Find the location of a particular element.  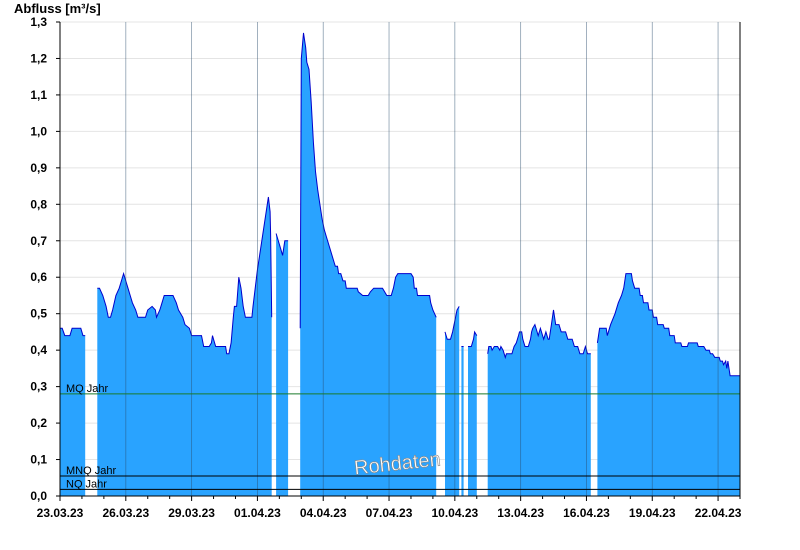

y-tick-label: 0,6 is located at coordinates (38, 277).